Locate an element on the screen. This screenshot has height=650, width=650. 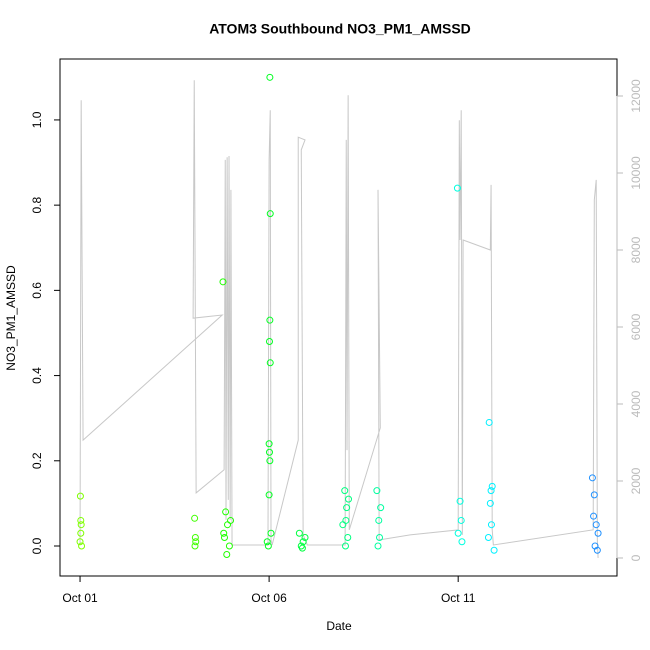
x-tick-label: Oct 01 is located at coordinates (80, 598).